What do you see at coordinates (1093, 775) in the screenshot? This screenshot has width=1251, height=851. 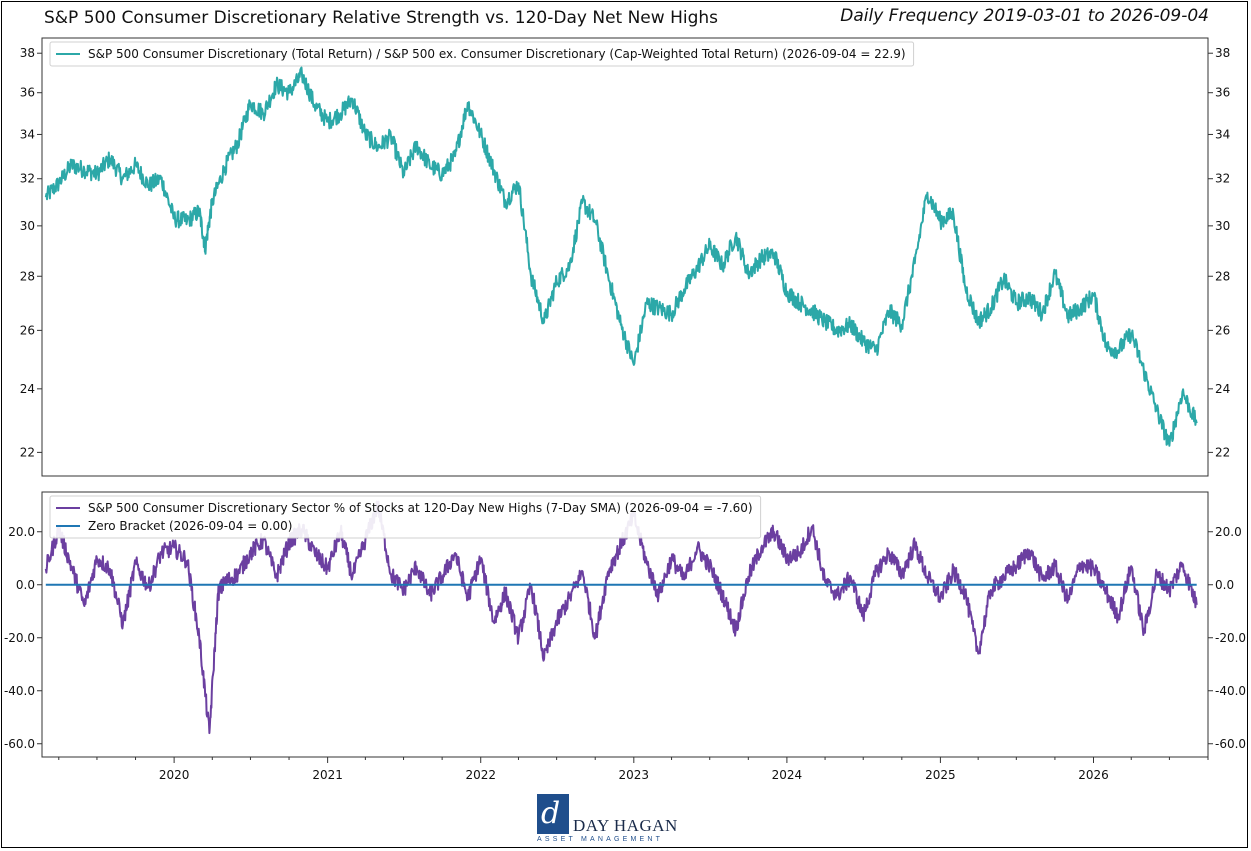 I see `x-tick-label: 2026` at bounding box center [1093, 775].